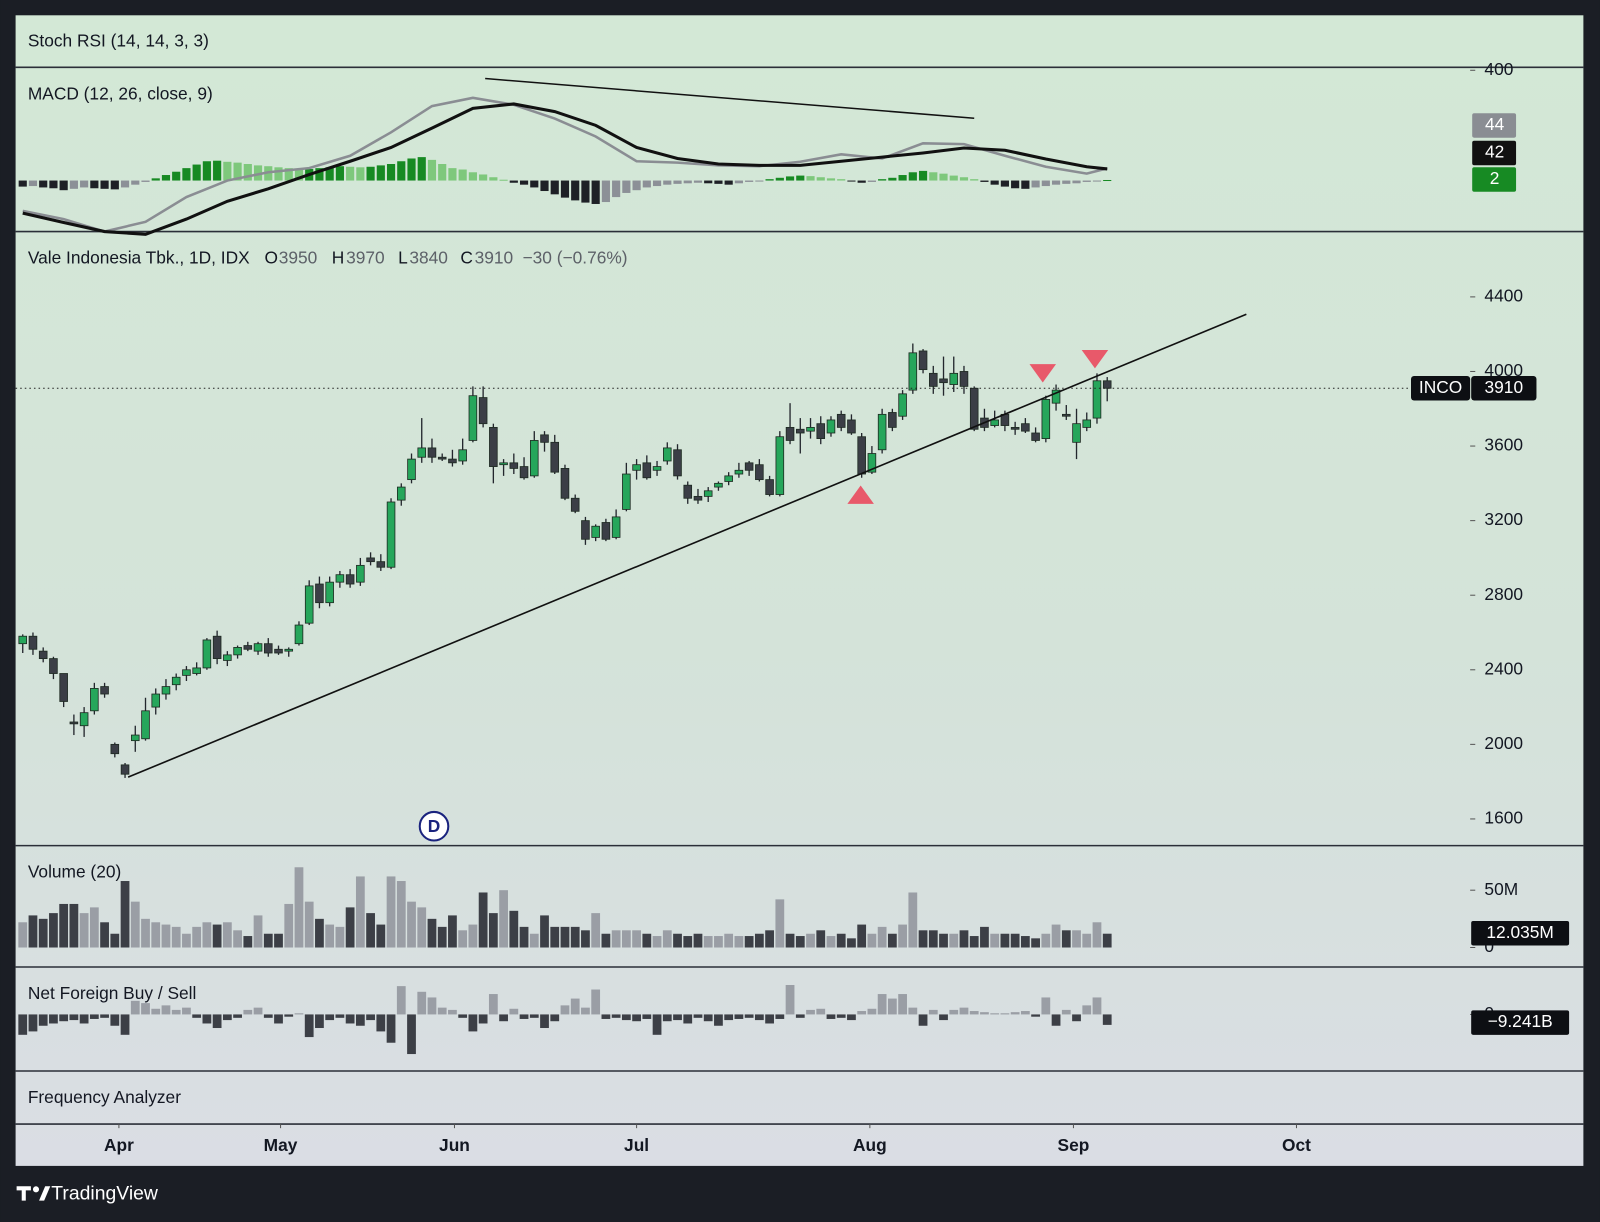 Image resolution: width=1600 pixels, height=1222 pixels. Describe the element at coordinates (1498, 69) in the screenshot. I see `y-tick-label: 400` at that location.